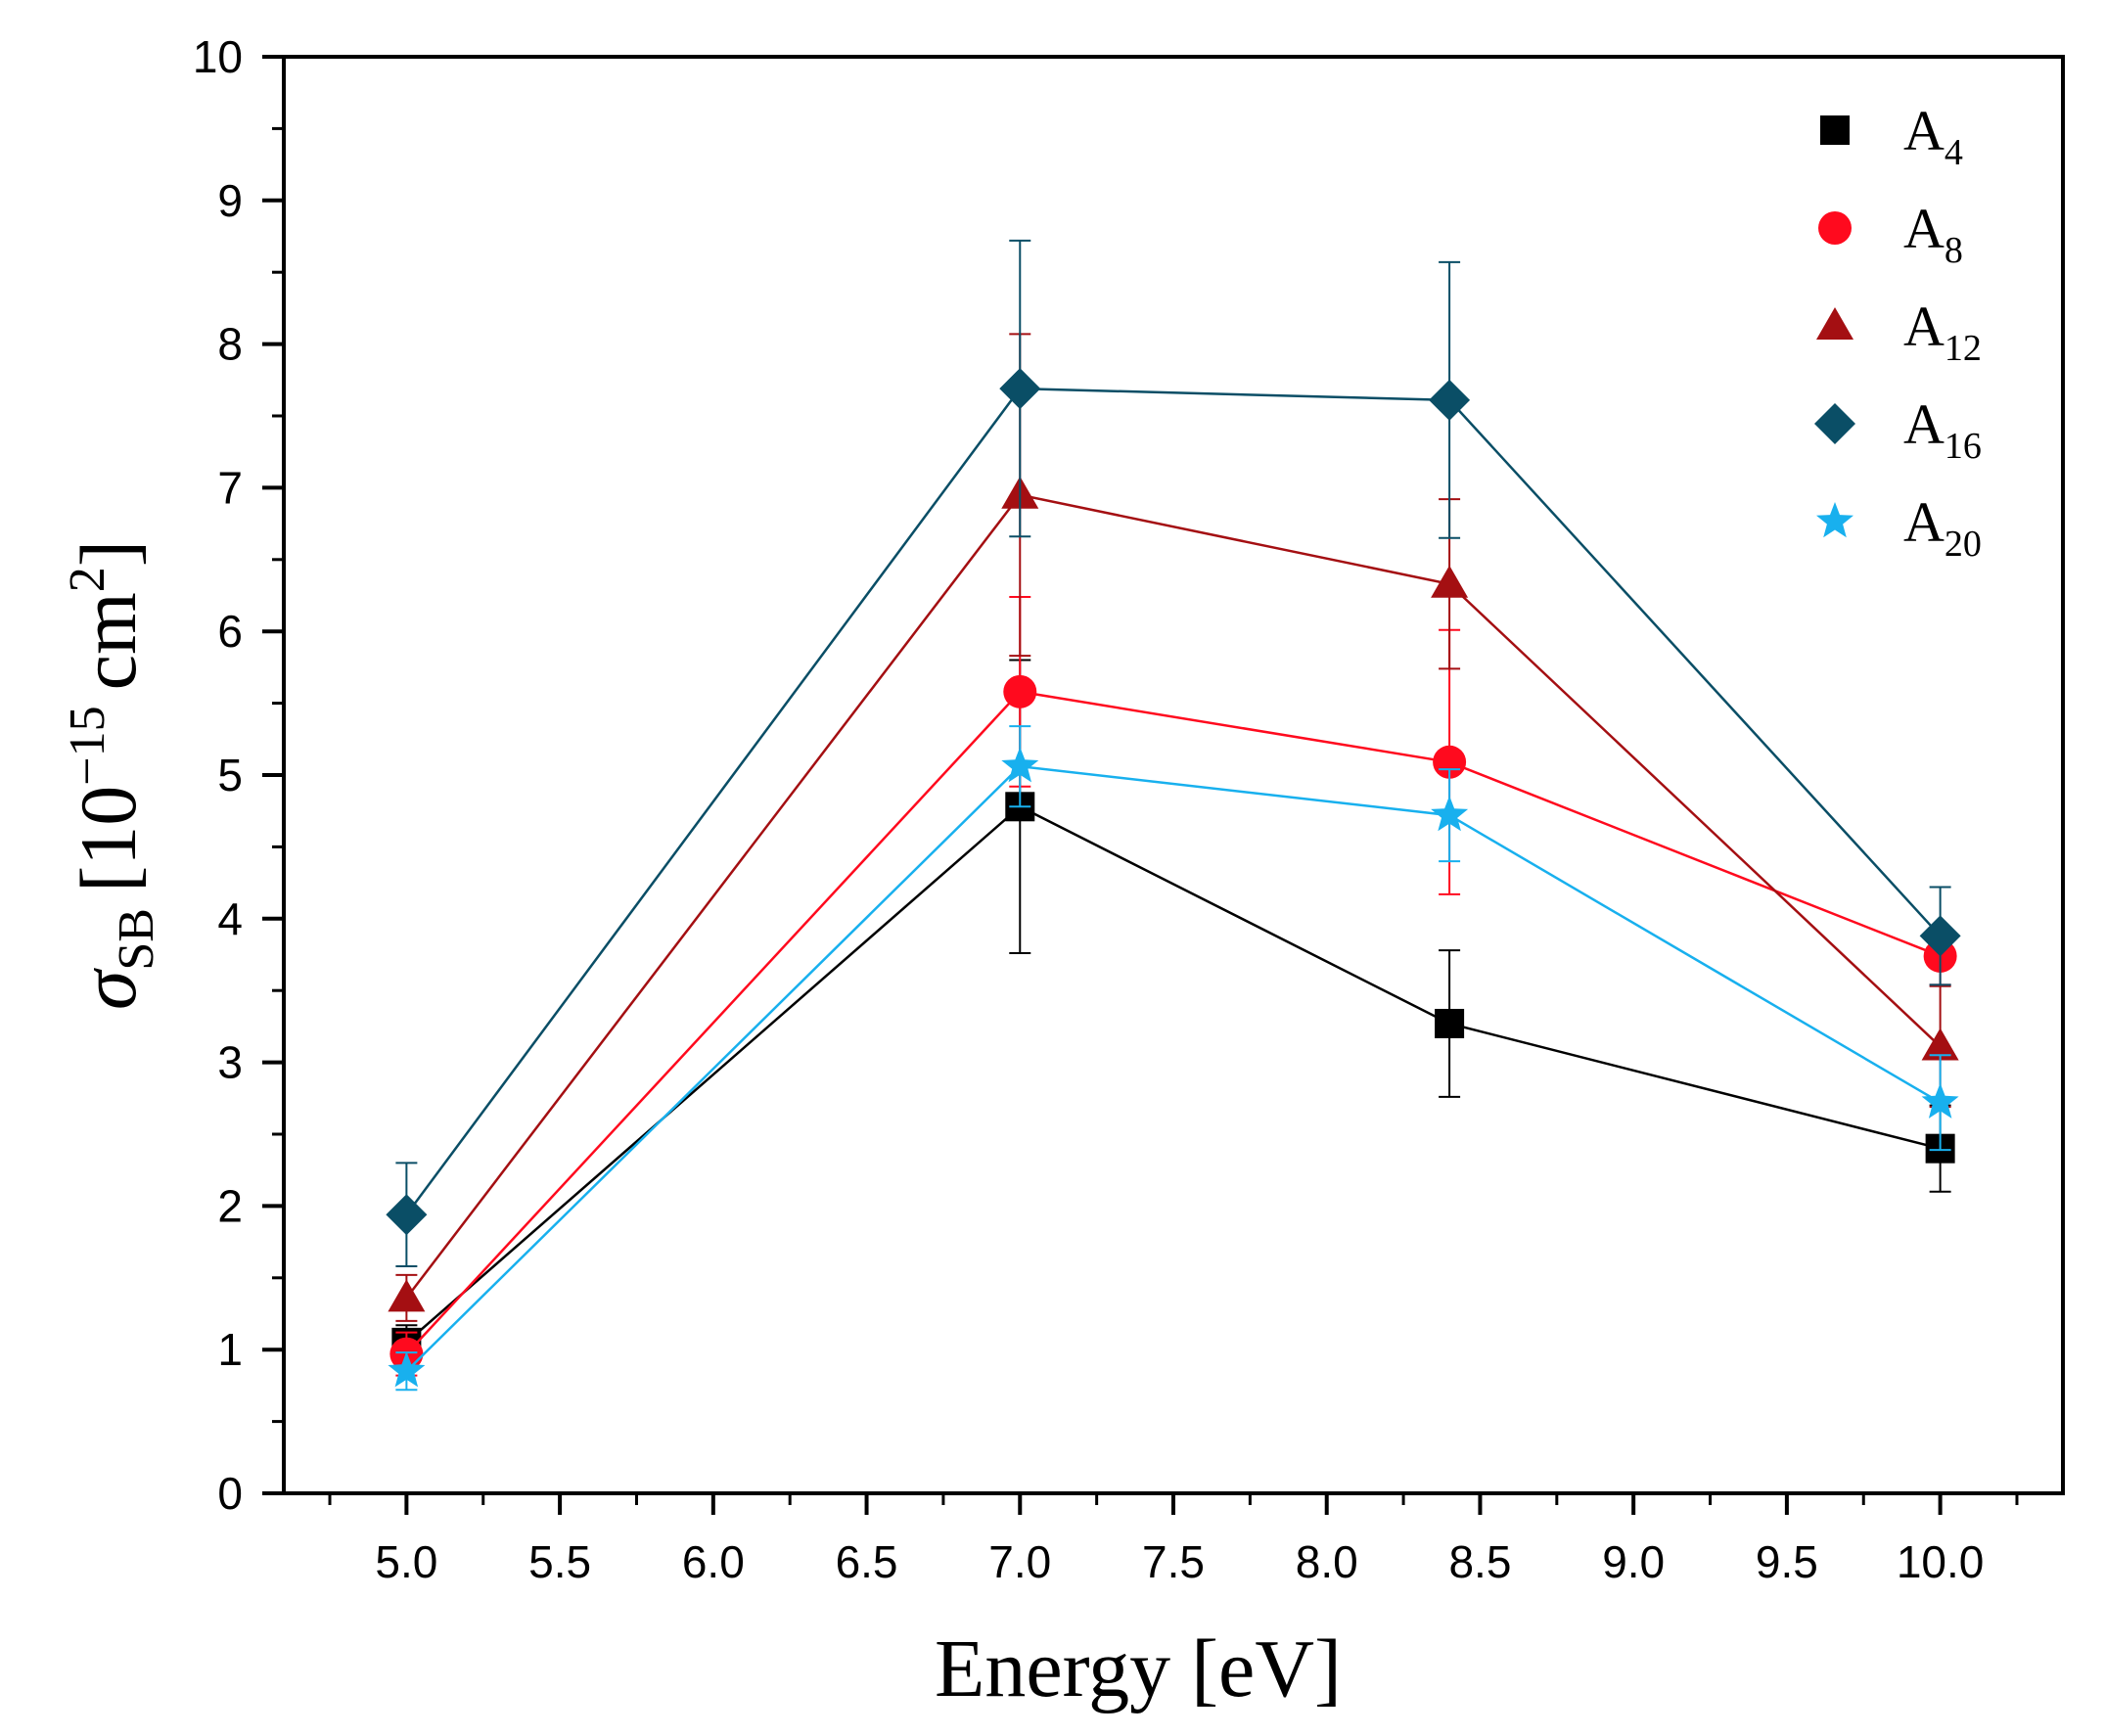 The height and width of the screenshot is (1736, 2105). What do you see at coordinates (1963, 348) in the screenshot?
I see `legend-label-subscript: 12` at bounding box center [1963, 348].